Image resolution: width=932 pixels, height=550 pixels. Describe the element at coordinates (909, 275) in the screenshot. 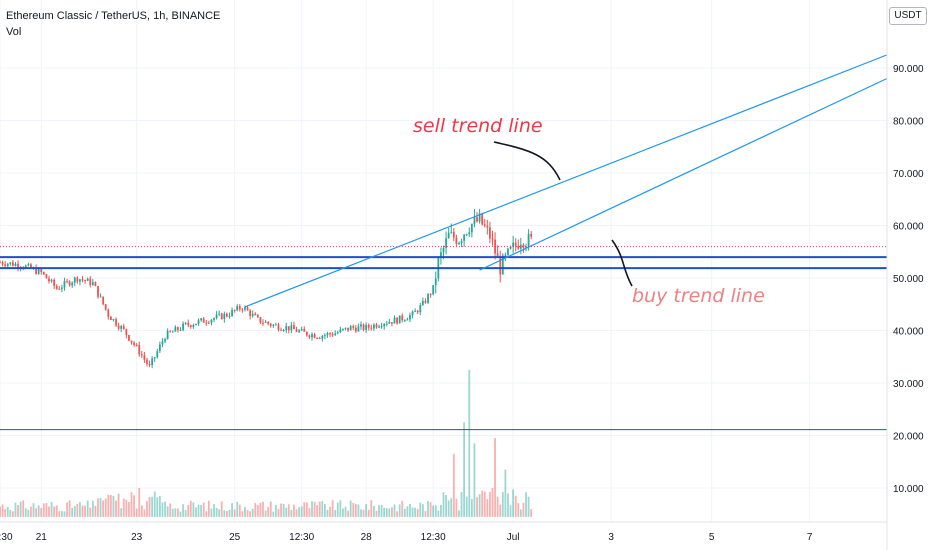

I see `price-axis-bg` at that location.